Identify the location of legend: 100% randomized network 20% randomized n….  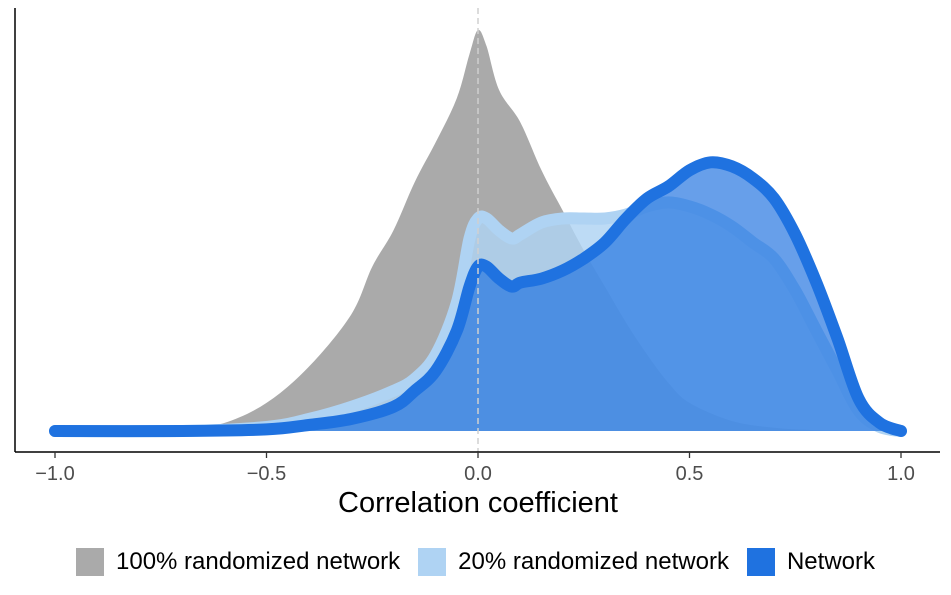
(475, 562).